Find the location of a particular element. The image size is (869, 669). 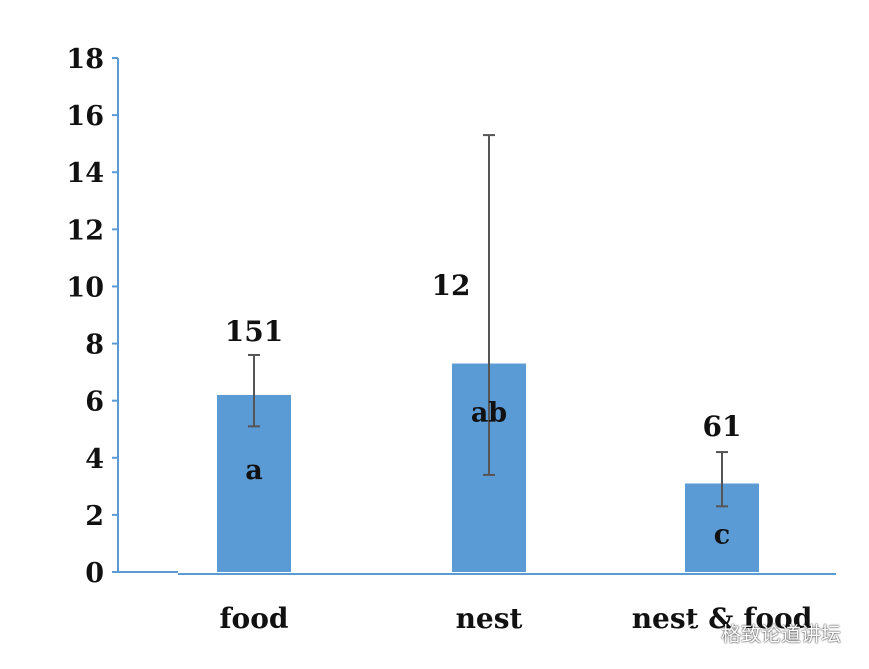

category-label: food is located at coordinates (254, 618).